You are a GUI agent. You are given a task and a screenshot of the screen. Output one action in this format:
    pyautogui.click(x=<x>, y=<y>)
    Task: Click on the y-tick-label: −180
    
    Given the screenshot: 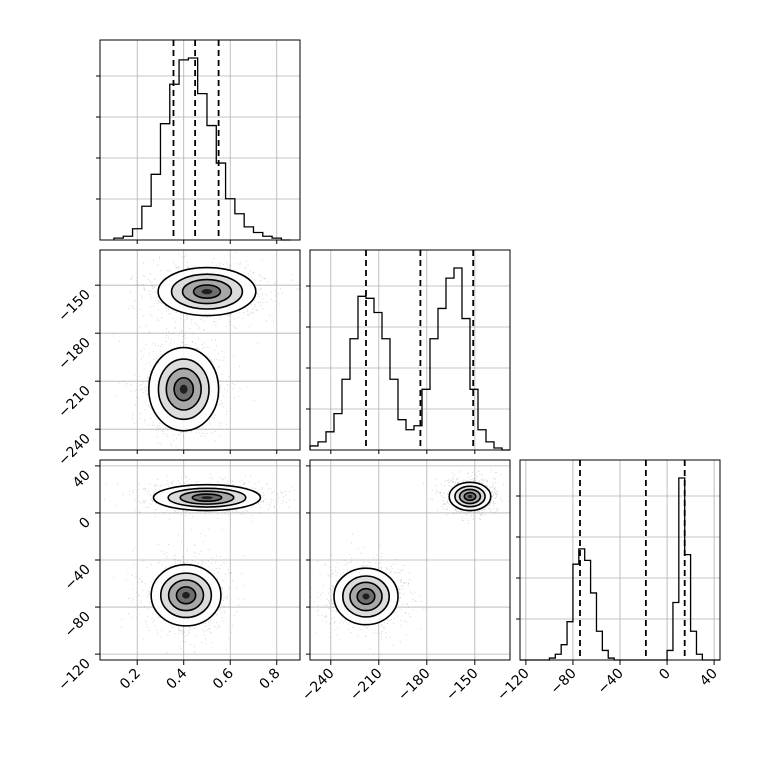 What is the action you would take?
    pyautogui.click(x=74, y=354)
    